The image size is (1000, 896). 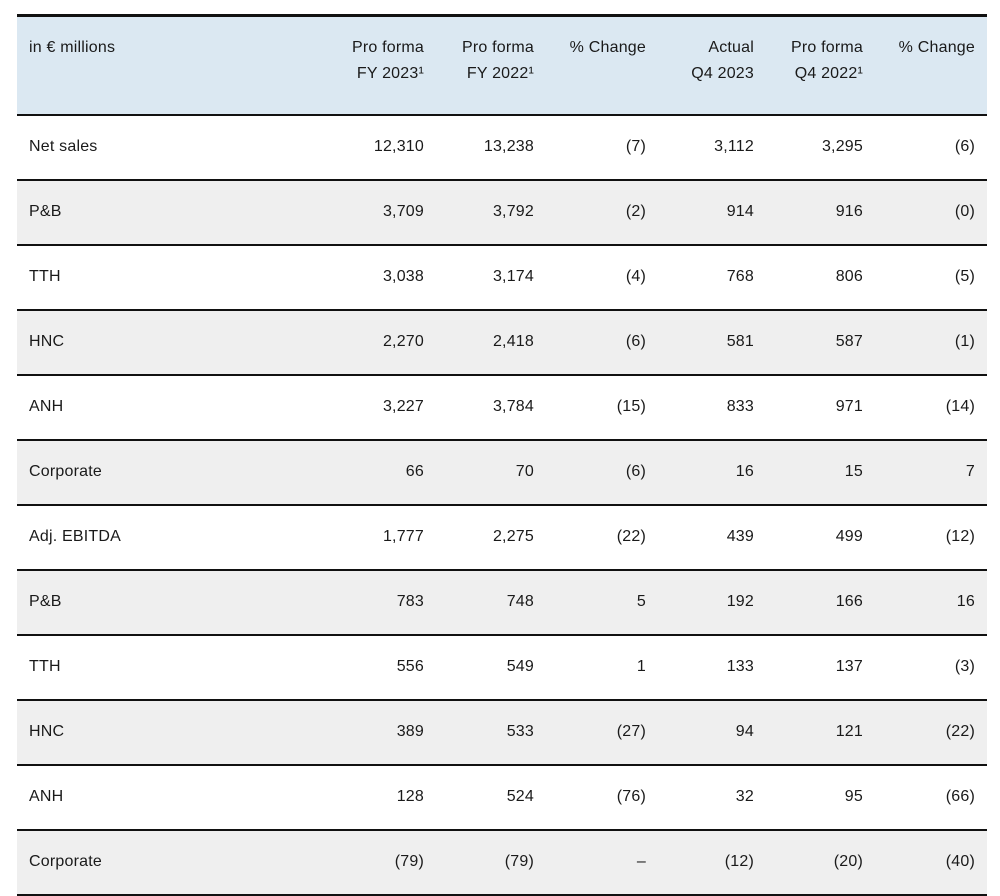 What do you see at coordinates (344, 342) in the screenshot?
I see `value-cell: 2,270` at bounding box center [344, 342].